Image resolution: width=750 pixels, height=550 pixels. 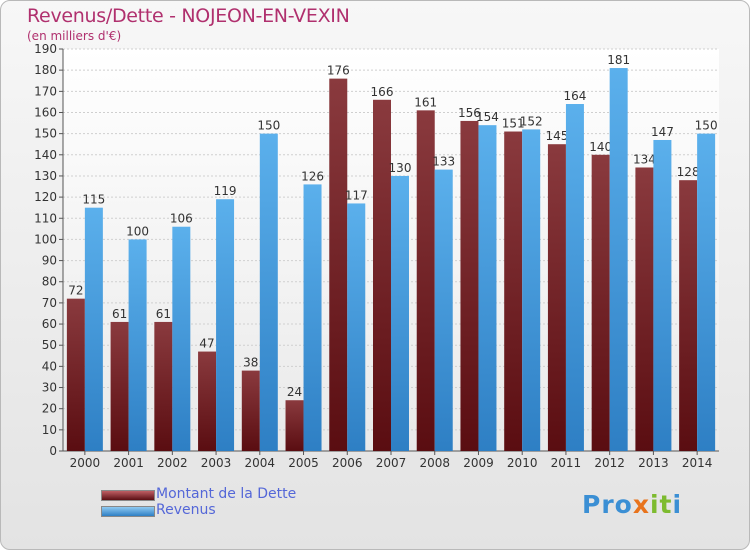 I want to click on data-label-dette-2007: 166, so click(x=382, y=92).